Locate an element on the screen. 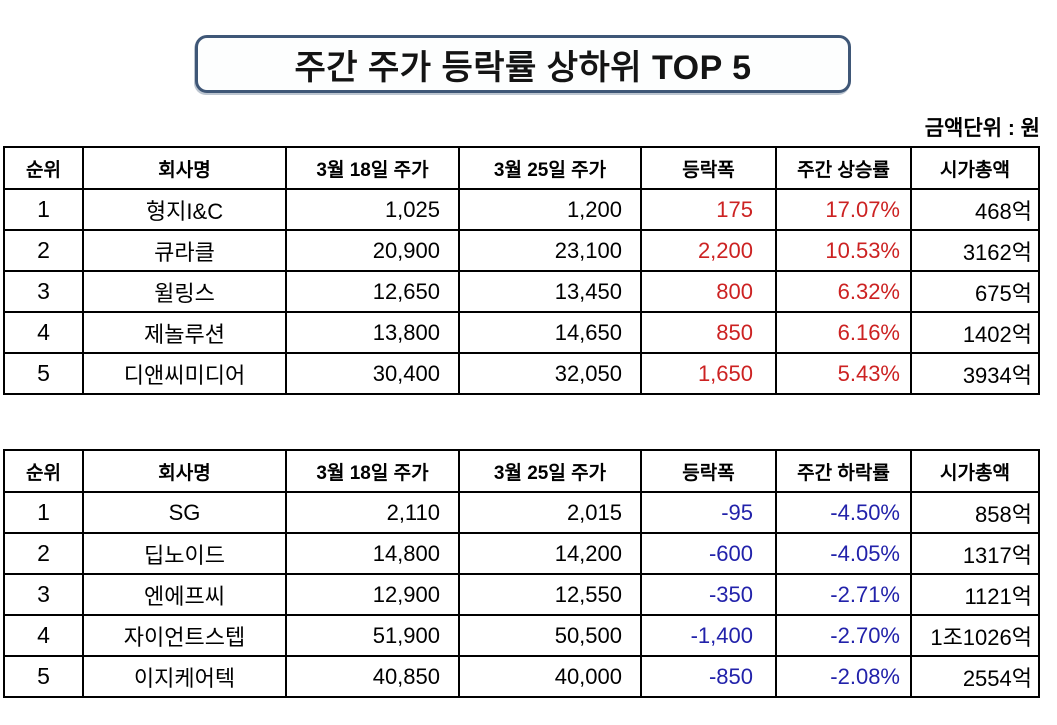 The height and width of the screenshot is (725, 1057). cell-company-name: 딥노이드 is located at coordinates (184, 553).